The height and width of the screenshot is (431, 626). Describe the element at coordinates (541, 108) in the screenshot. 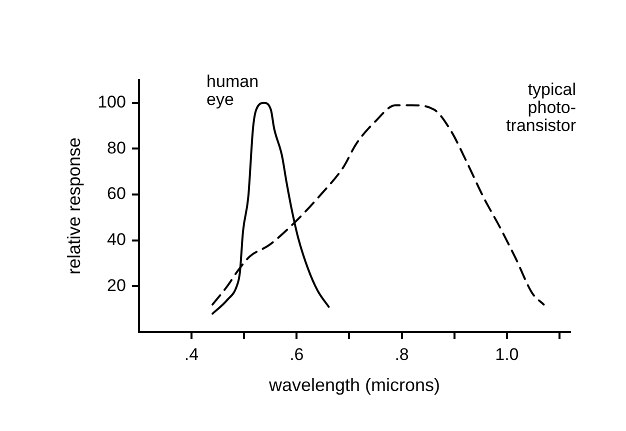

I see `text: typical photo-transistor` at that location.